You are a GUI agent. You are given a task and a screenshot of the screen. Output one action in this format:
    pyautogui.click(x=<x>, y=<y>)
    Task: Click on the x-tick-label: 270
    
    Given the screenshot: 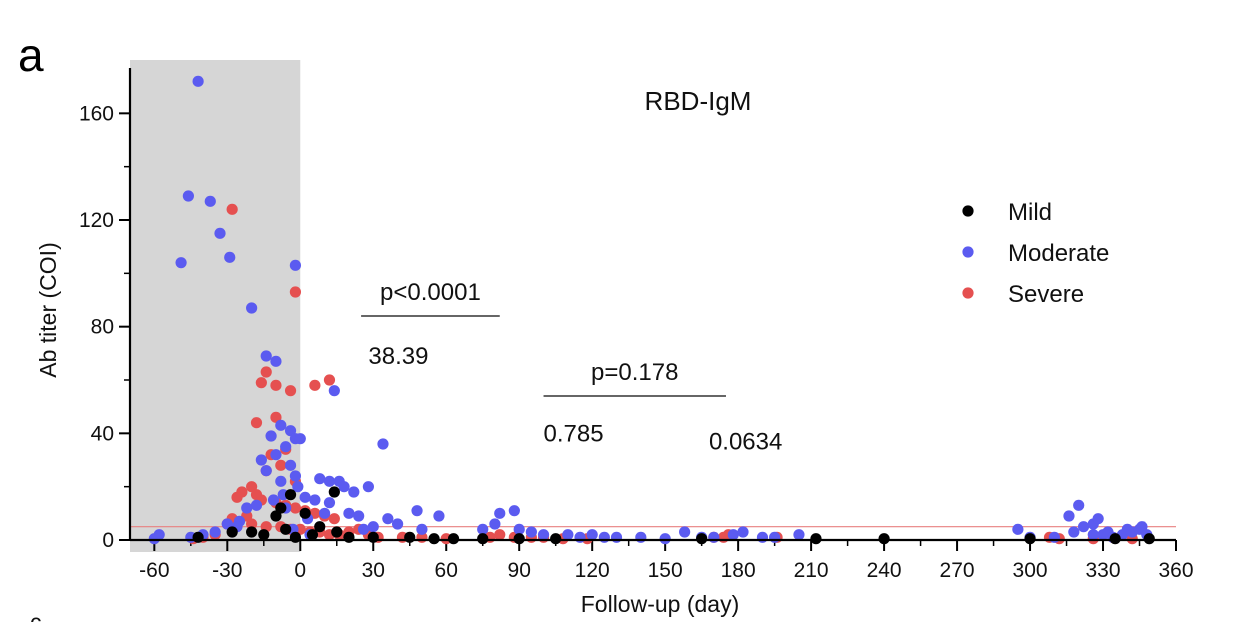 What is the action you would take?
    pyautogui.click(x=957, y=570)
    